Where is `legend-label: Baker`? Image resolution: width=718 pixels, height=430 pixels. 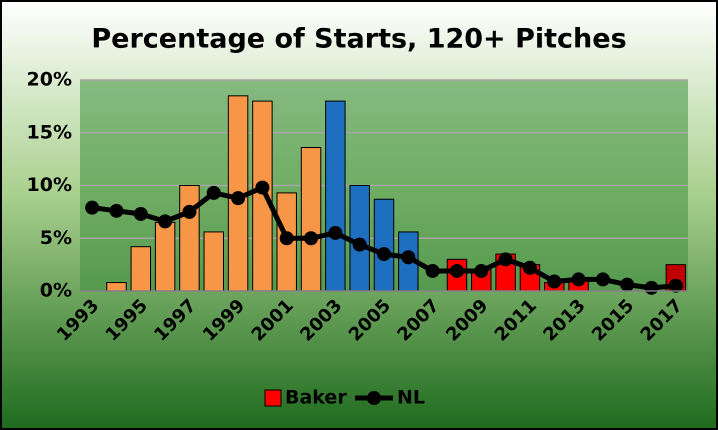
legend-label: Baker is located at coordinates (316, 398).